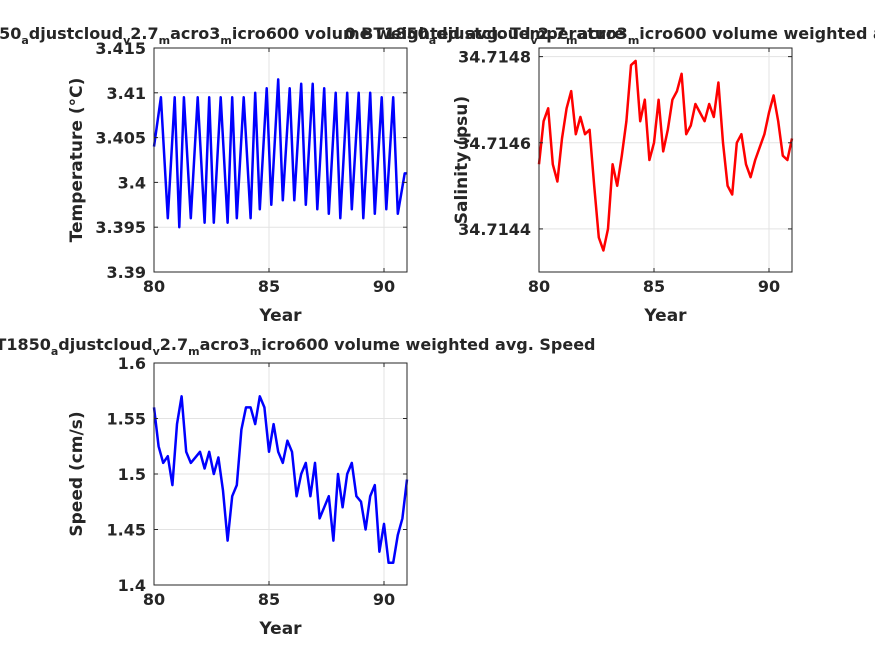 The height and width of the screenshot is (656, 875). Describe the element at coordinates (462, 160) in the screenshot. I see `y-axis-label: Salinity (psu)` at that location.